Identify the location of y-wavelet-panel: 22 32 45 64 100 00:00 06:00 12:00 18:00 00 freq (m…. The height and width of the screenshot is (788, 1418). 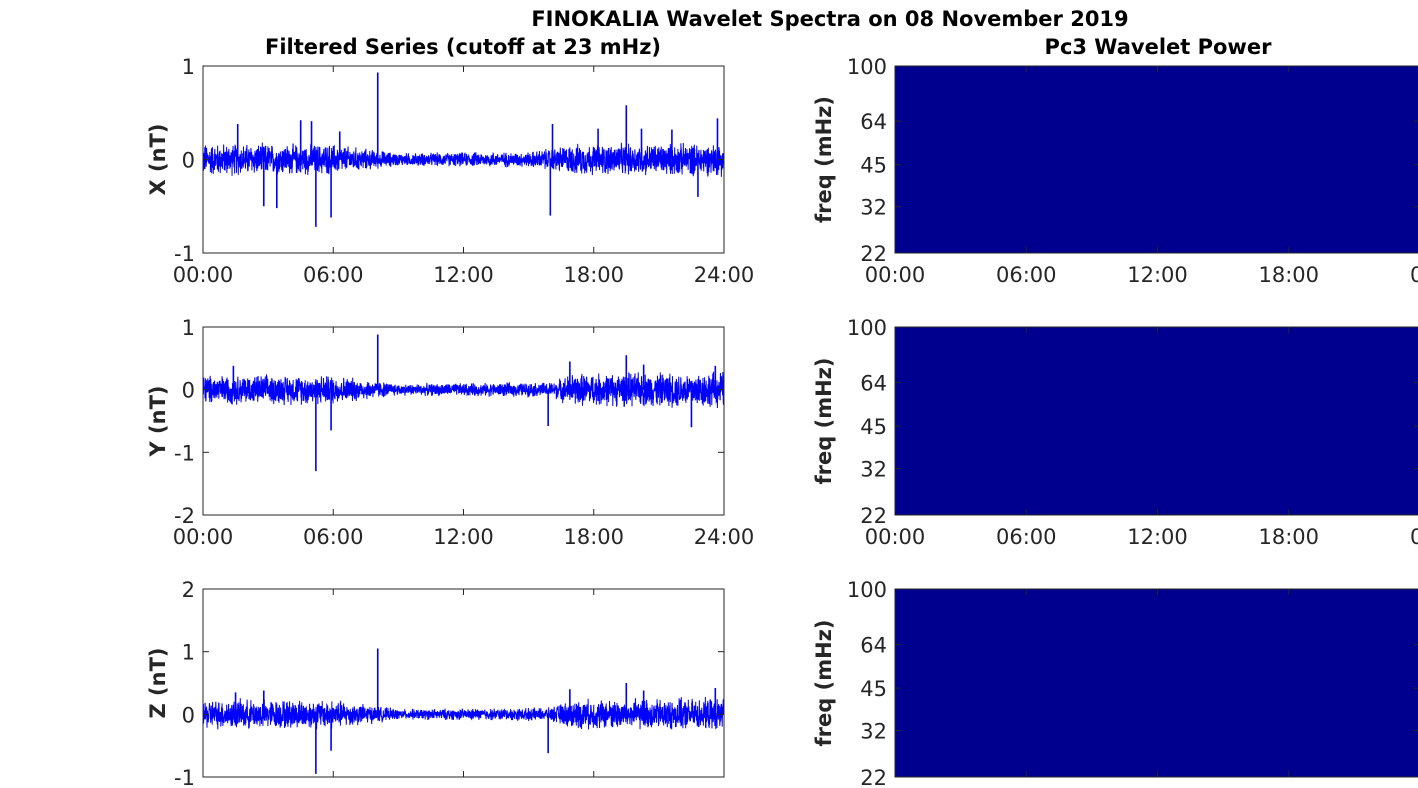
(1115, 432).